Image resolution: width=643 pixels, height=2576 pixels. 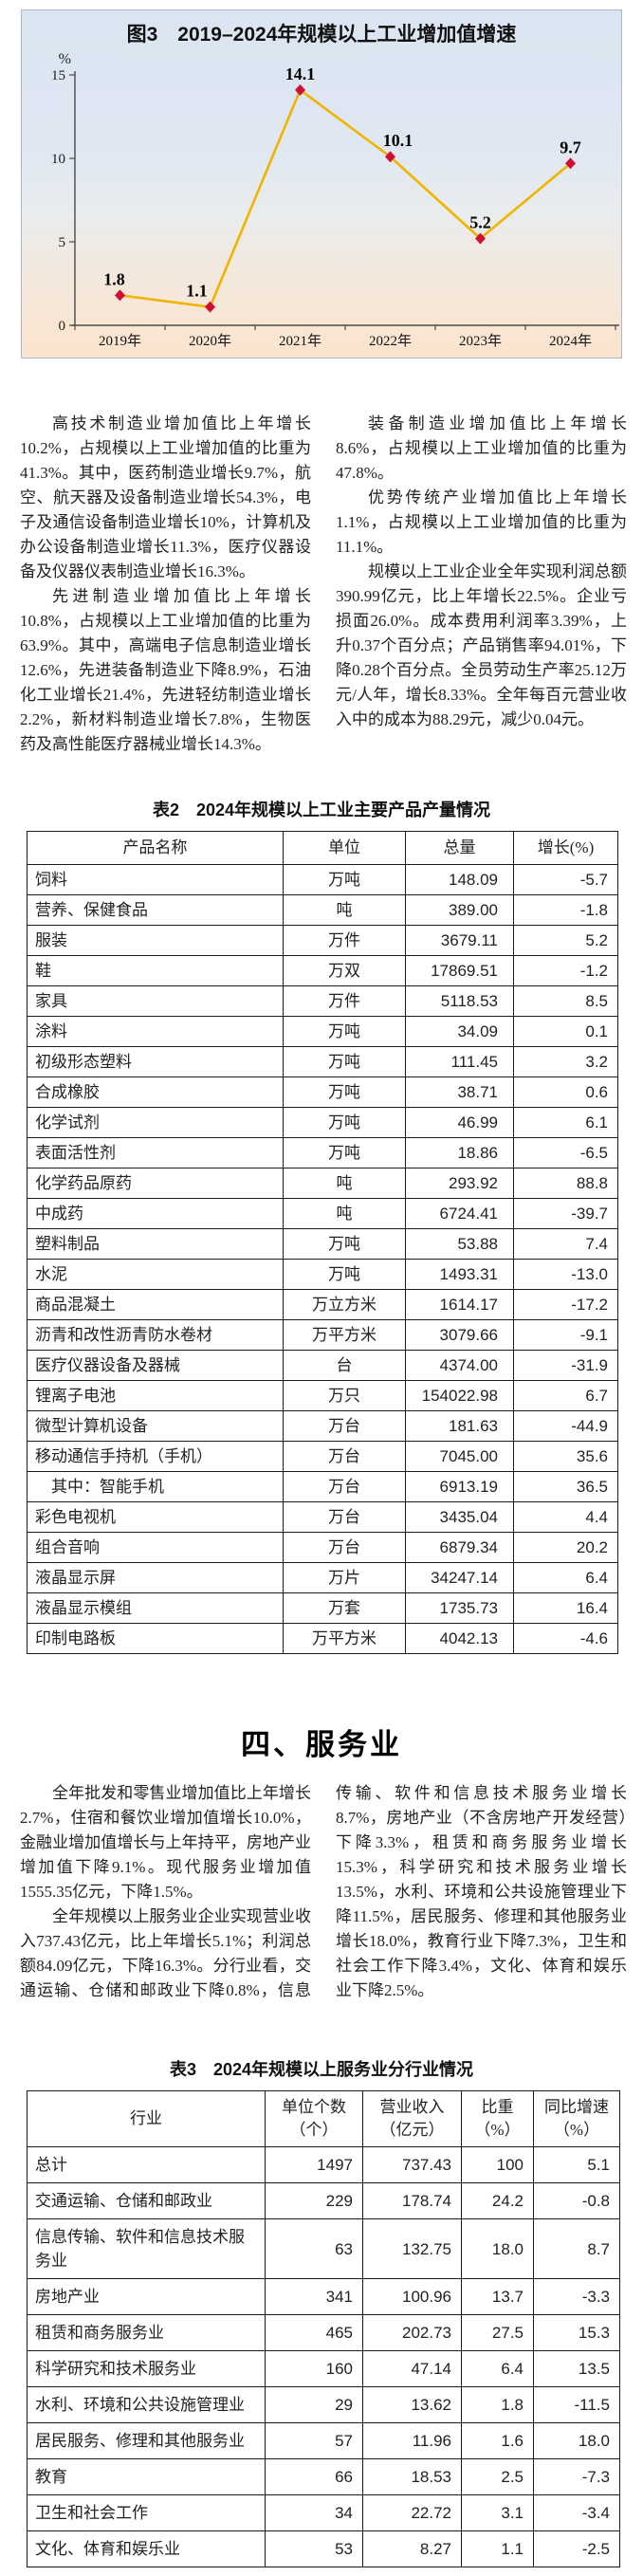 What do you see at coordinates (155, 1608) in the screenshot?
I see `row-label-cell: 液晶显示模组` at bounding box center [155, 1608].